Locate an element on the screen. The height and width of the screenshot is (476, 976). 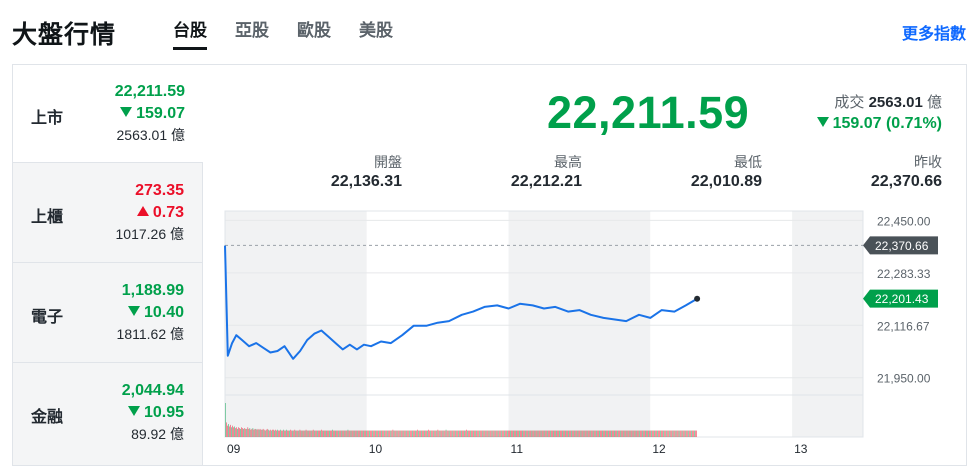
index-change-value: 159.07 is located at coordinates (160, 113).